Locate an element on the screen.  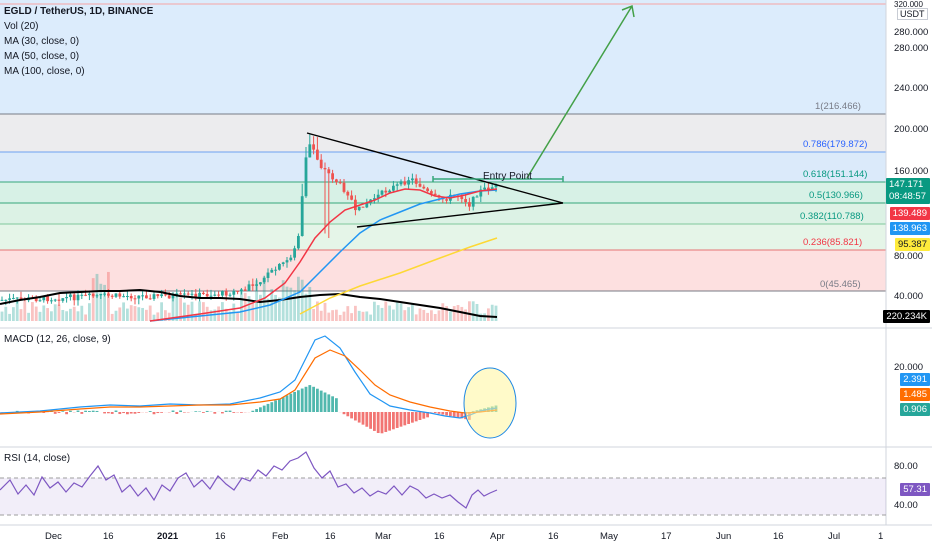
entry-point-annotation: Entry Point is located at coordinates (507, 176).